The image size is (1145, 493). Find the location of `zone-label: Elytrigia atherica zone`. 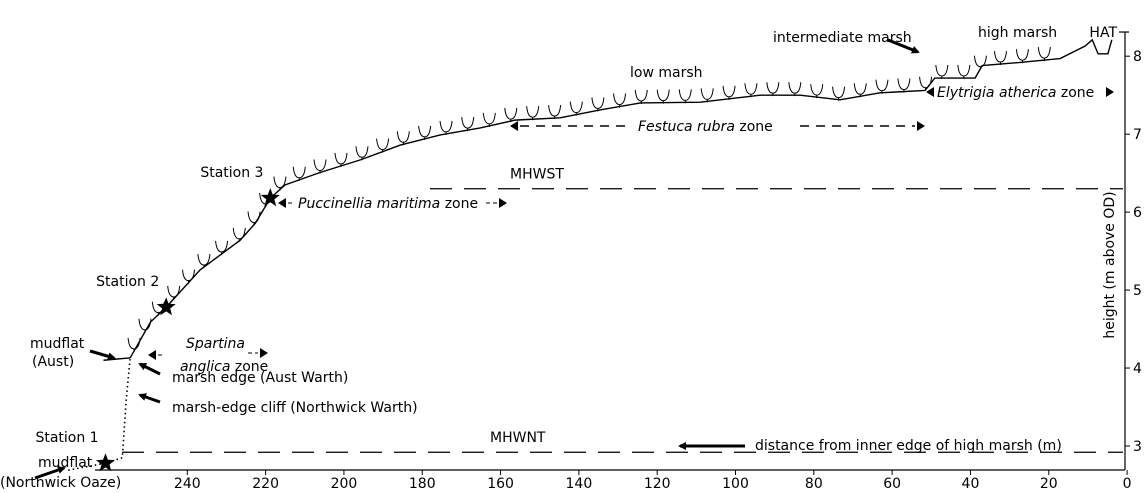

zone-label: Elytrigia atherica zone is located at coordinates (1015, 93).